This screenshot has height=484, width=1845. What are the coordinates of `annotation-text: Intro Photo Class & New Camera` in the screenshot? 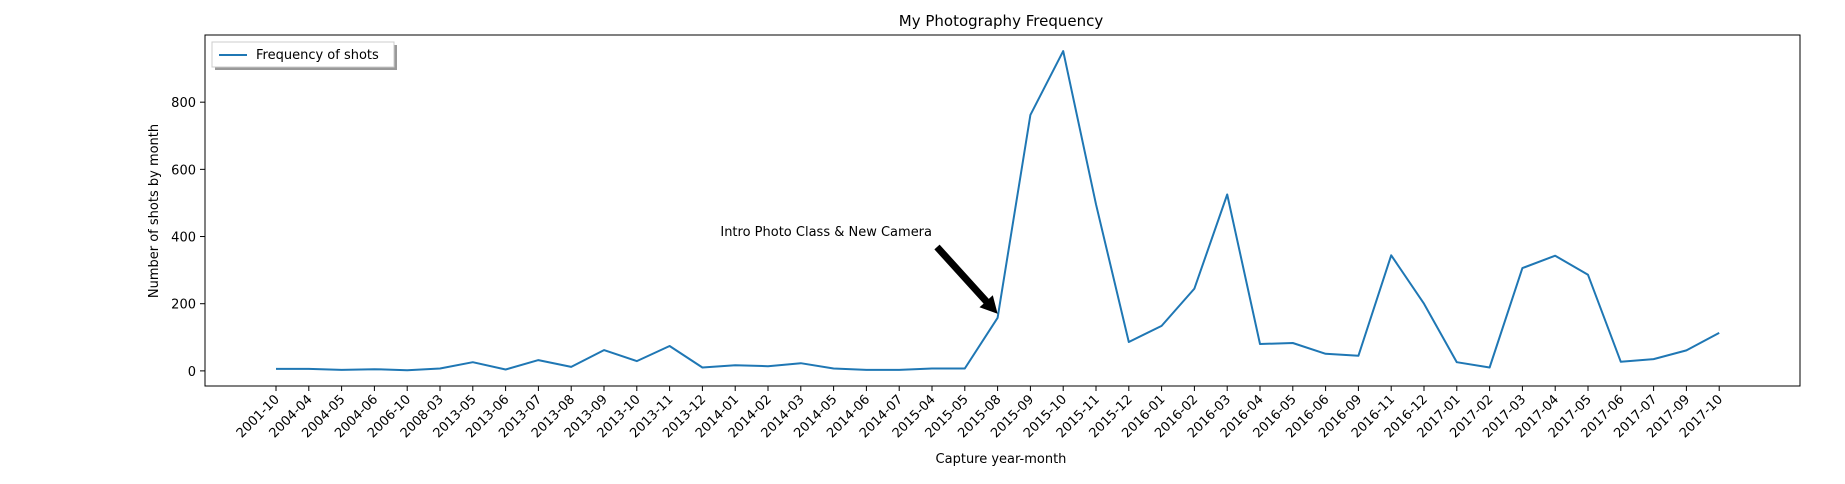 It's located at (826, 232).